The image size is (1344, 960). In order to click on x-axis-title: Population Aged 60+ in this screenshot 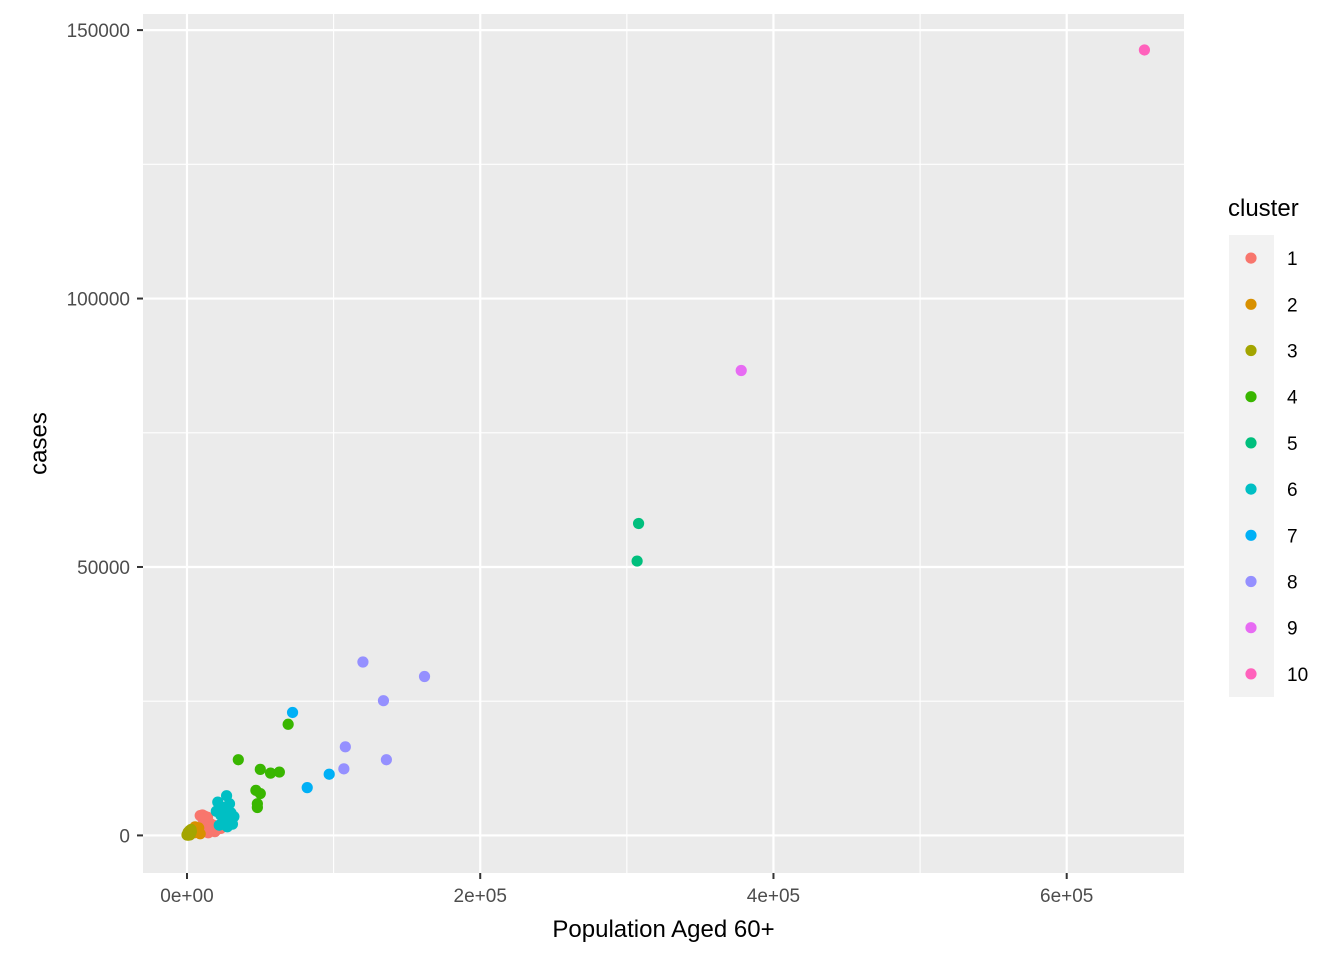, I will do `click(663, 929)`.